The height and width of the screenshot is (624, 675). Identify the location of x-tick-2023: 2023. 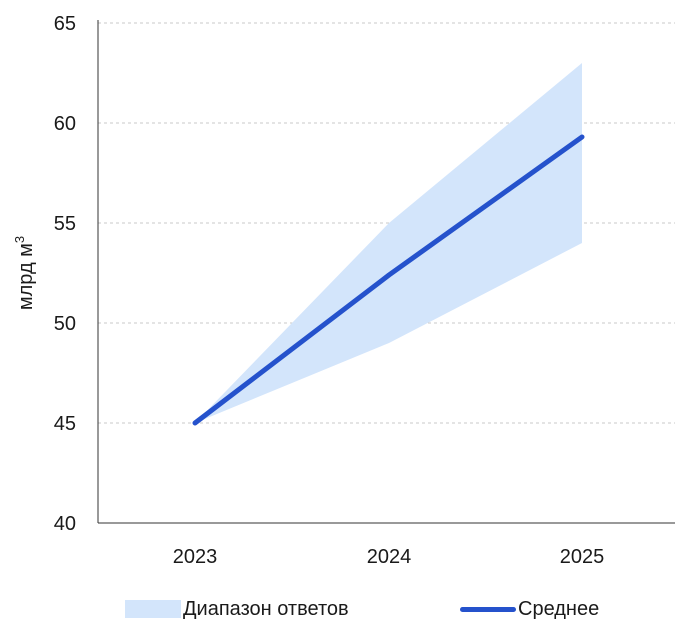
(195, 557).